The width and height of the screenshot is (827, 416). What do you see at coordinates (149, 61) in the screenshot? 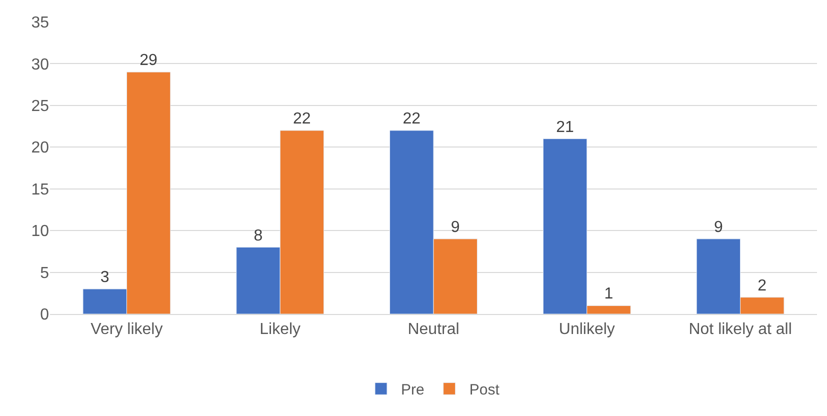
I see `data-label: 29` at bounding box center [149, 61].